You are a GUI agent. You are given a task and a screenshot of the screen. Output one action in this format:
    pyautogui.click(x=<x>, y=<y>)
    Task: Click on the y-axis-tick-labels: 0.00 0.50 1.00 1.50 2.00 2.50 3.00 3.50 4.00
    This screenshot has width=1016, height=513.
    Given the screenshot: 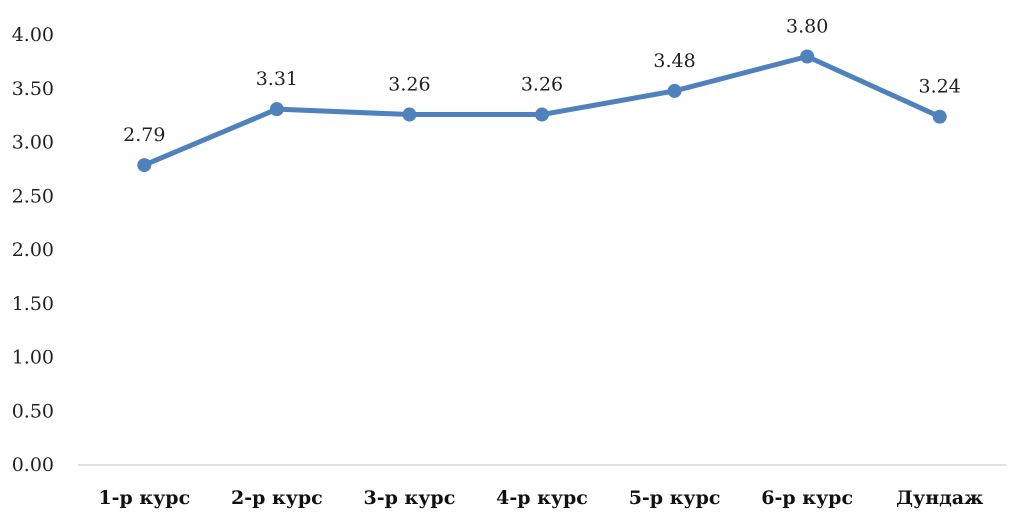 What is the action you would take?
    pyautogui.click(x=33, y=250)
    